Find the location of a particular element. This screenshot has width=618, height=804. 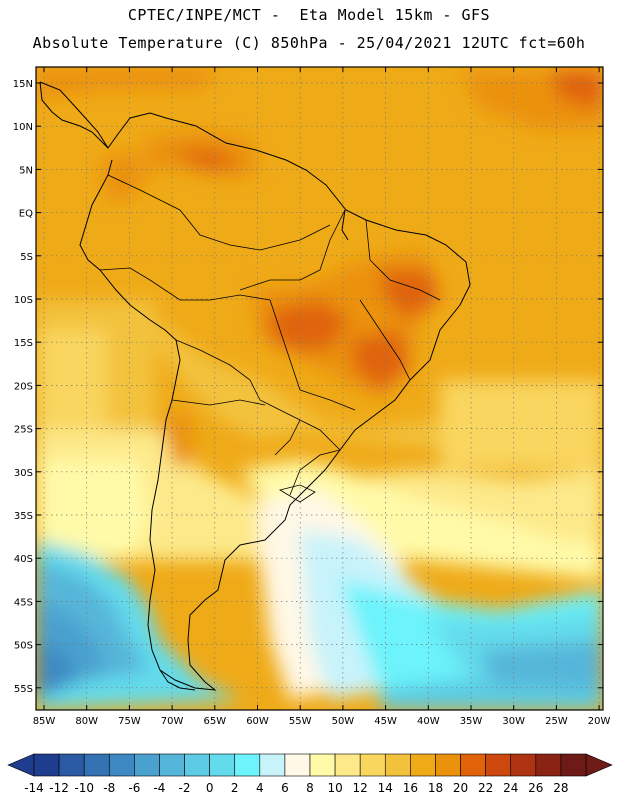

colorbar-label: 0 is located at coordinates (210, 788).